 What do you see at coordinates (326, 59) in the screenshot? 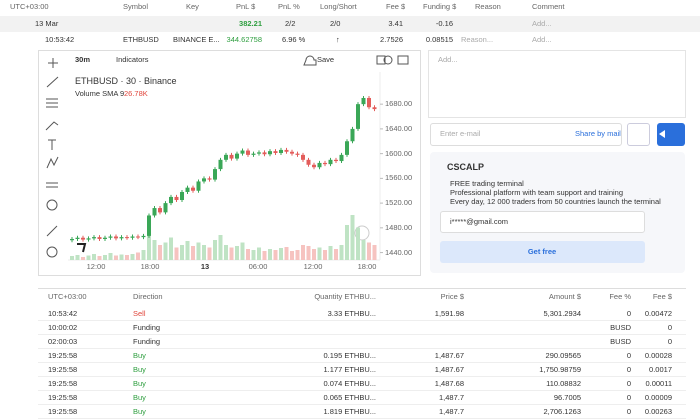
I see `save-button: Save` at bounding box center [326, 59].